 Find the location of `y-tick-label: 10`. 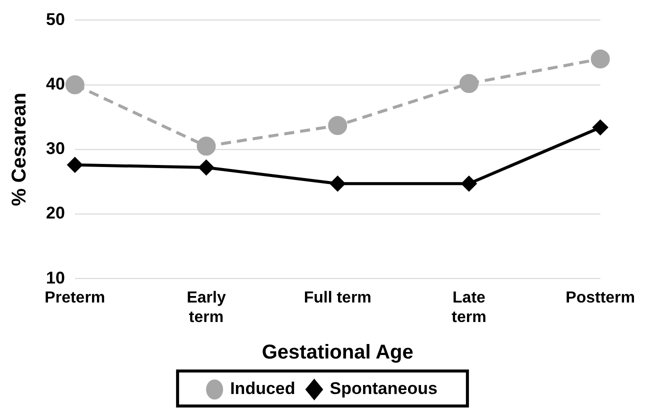

y-tick-label: 10 is located at coordinates (55, 278).